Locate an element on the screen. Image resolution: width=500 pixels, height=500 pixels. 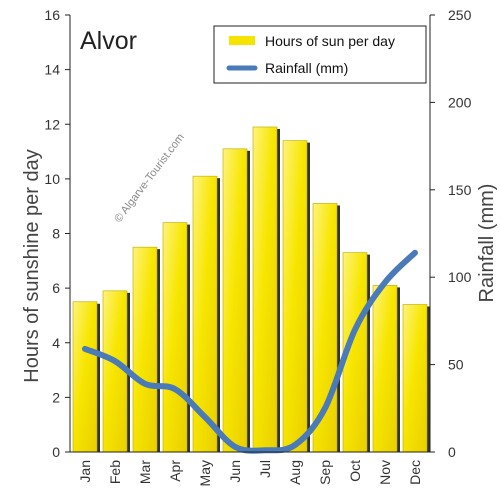
left-tick-label: 16 is located at coordinates (52, 15).